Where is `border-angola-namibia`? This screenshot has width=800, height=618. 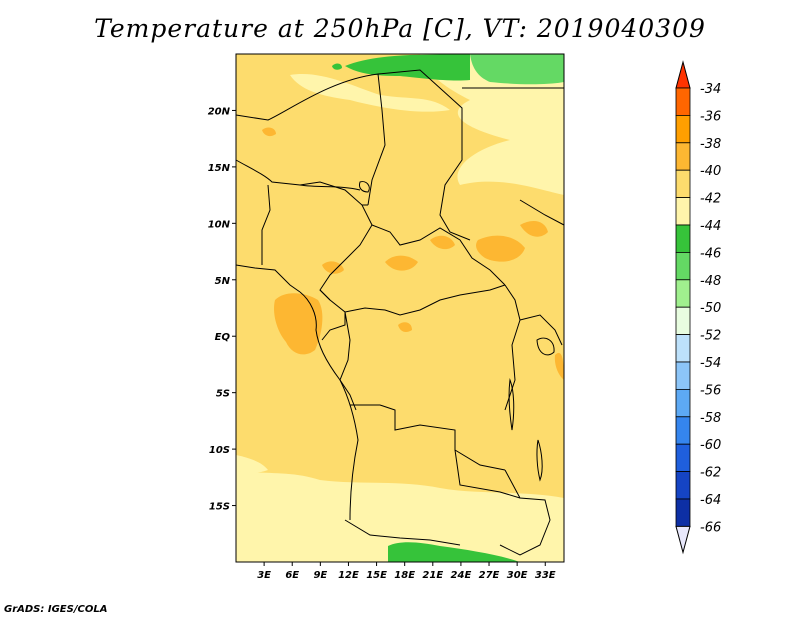 border-angola-namibia is located at coordinates (402, 532).